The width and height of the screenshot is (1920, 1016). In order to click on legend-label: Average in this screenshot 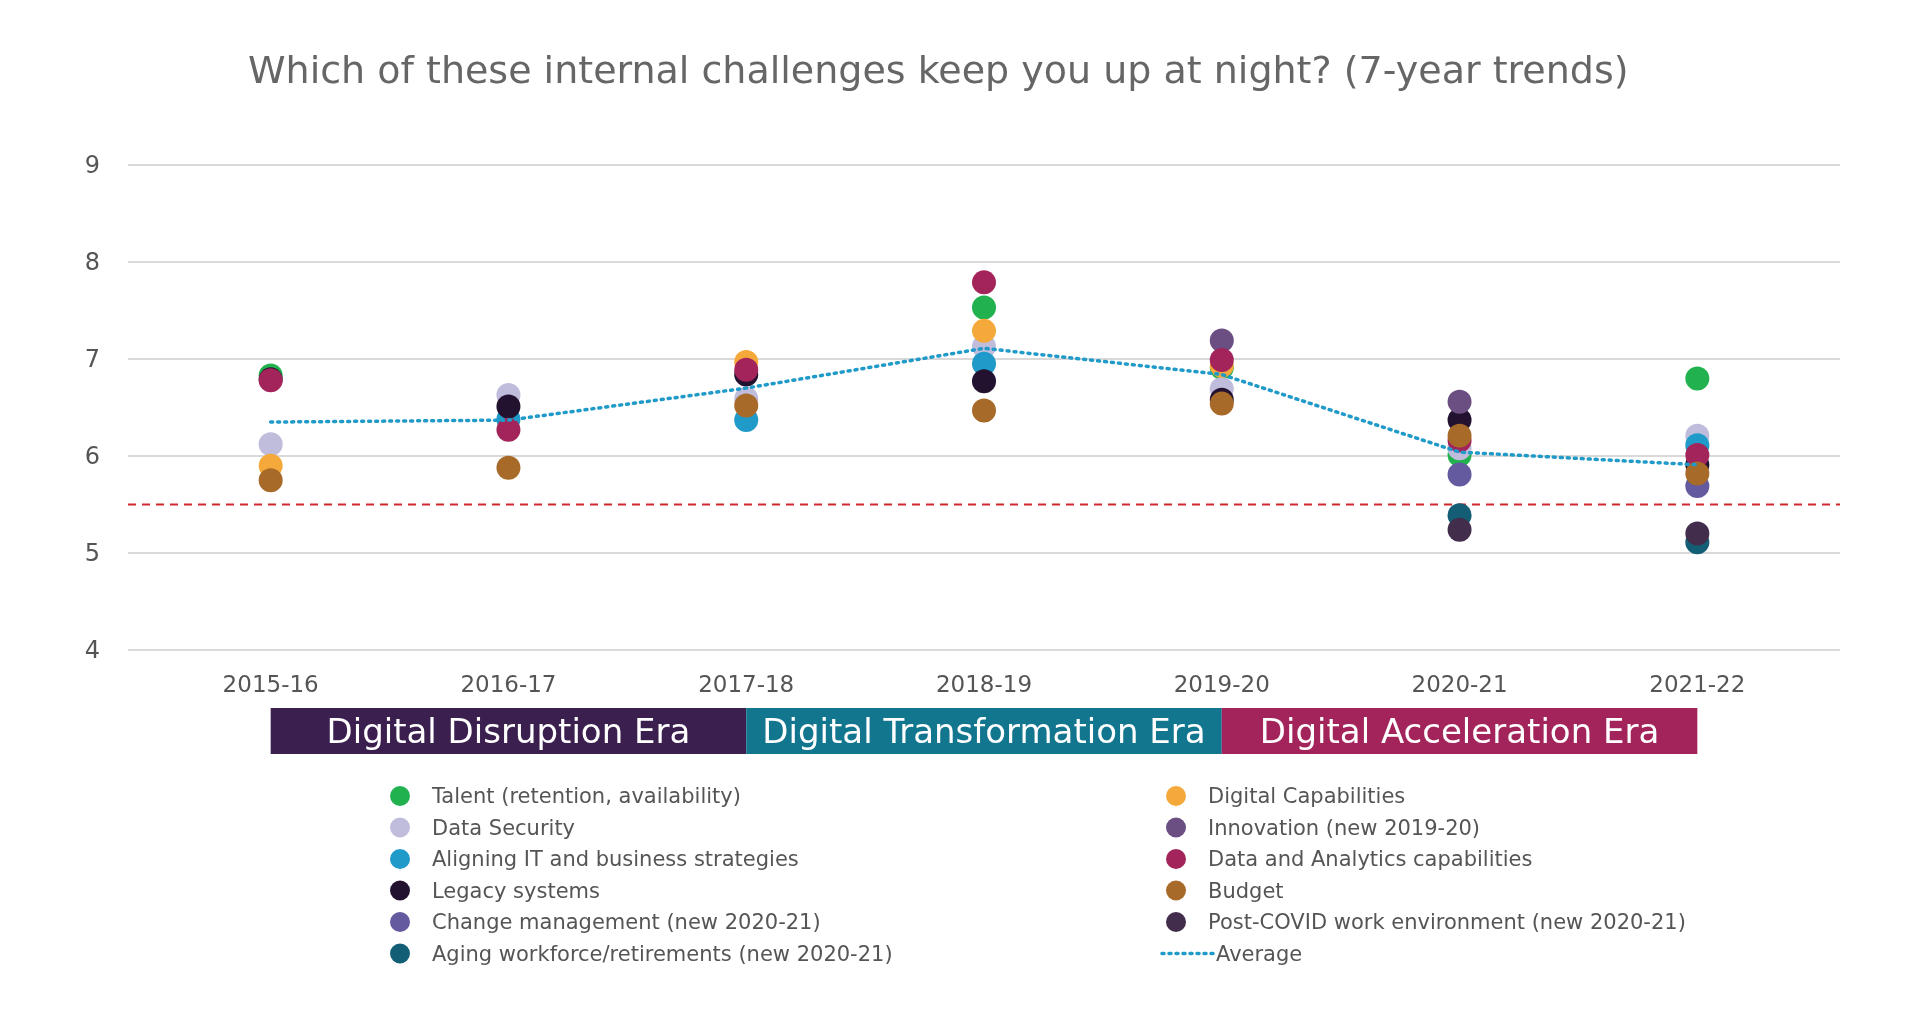, I will do `click(1259, 953)`.